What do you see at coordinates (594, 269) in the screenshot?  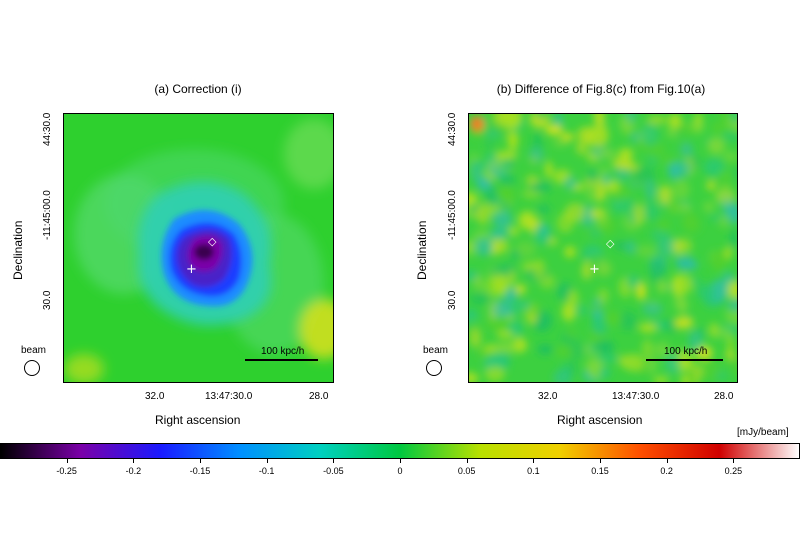 I see `panel-b-cross-marker: +` at bounding box center [594, 269].